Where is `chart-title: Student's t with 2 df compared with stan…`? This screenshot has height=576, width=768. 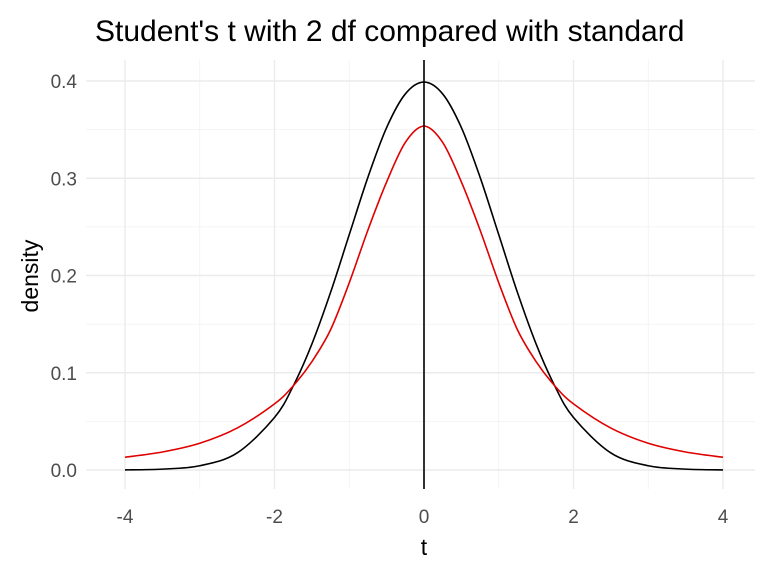 chart-title: Student's t with 2 df compared with stan… is located at coordinates (389, 31).